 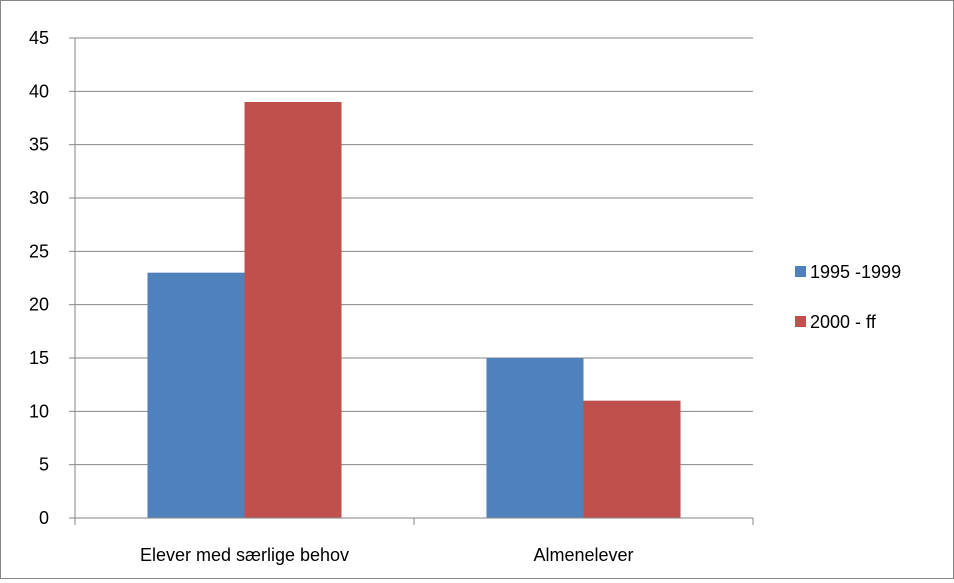 What do you see at coordinates (44, 465) in the screenshot?
I see `y-tick-label: 5` at bounding box center [44, 465].